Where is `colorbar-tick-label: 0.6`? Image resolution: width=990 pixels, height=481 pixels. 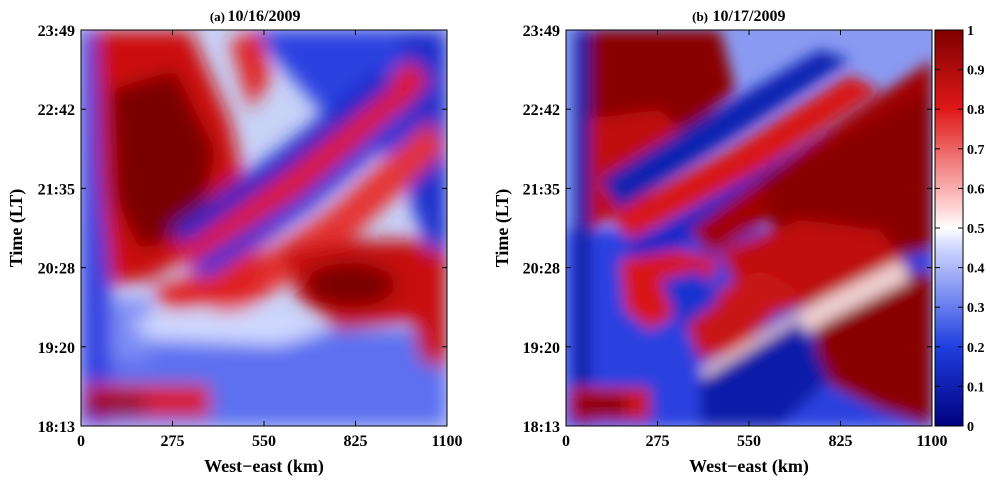
colorbar-tick-label: 0.6 is located at coordinates (976, 189).